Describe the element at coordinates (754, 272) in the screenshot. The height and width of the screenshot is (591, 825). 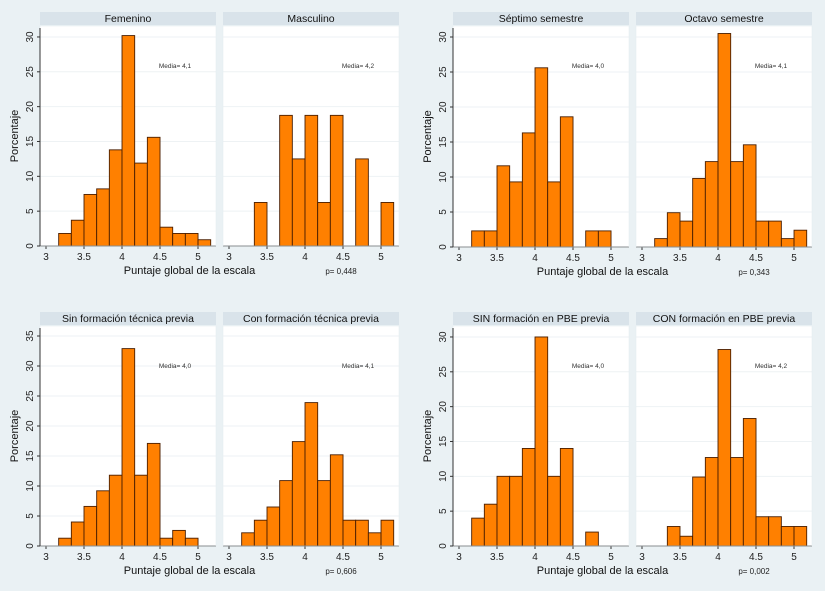
I see `p-value-label: p= 0,343` at that location.